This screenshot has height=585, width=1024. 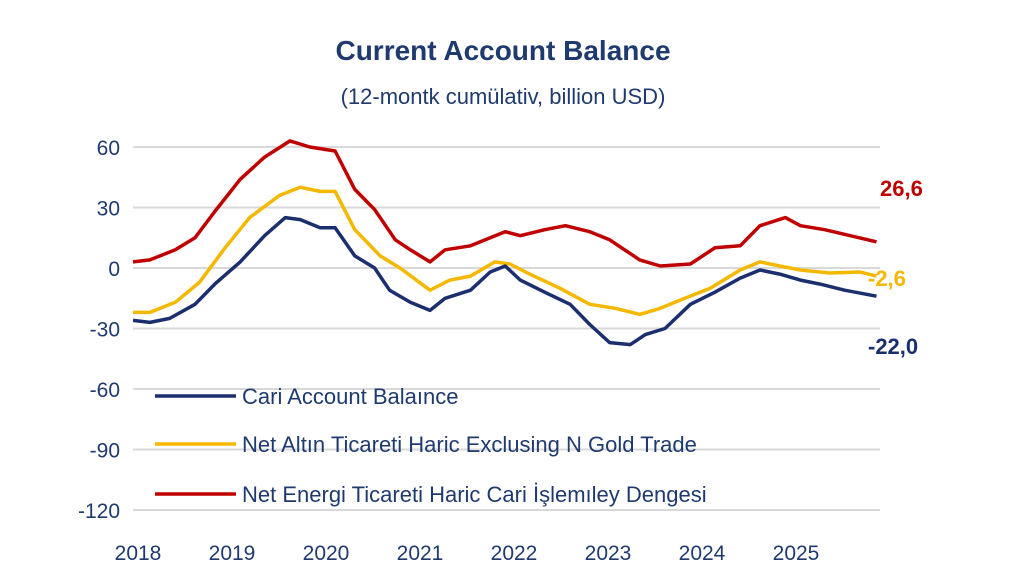 I want to click on y-tick-label: 30, so click(x=108, y=209).